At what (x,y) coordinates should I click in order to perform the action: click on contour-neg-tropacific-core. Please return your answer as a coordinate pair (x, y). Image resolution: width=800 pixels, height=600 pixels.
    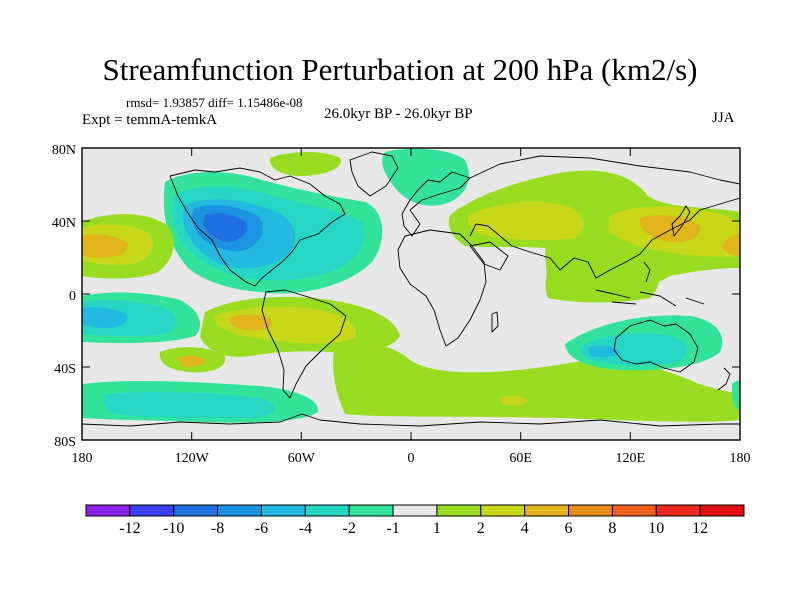
    Looking at the image, I should click on (105, 317).